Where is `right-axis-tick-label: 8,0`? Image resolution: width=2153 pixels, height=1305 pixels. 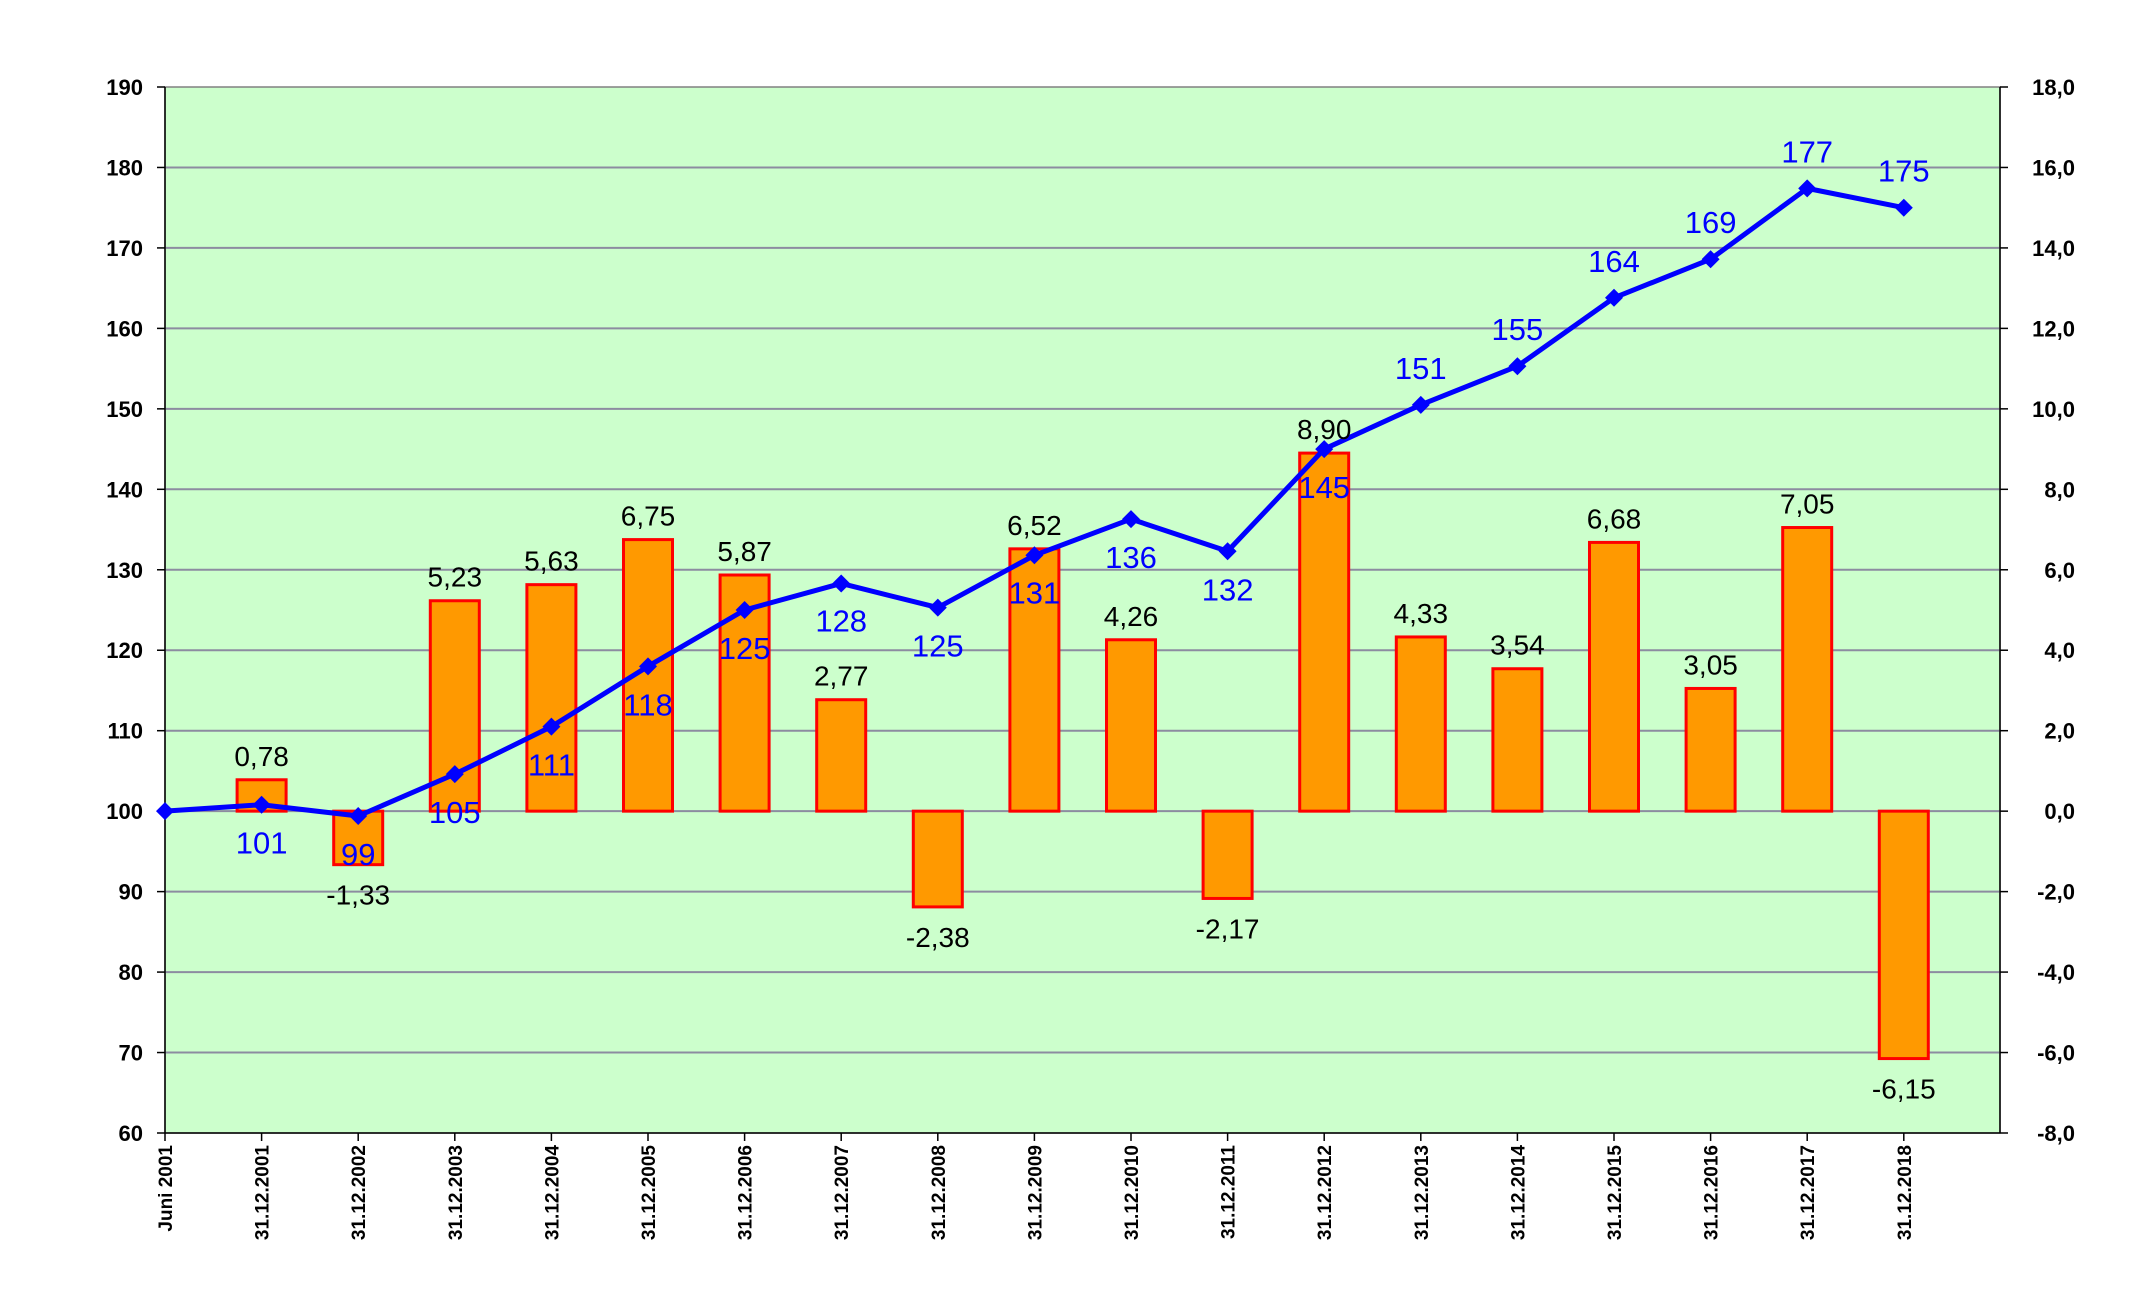 right-axis-tick-label: 8,0 is located at coordinates (2059, 489).